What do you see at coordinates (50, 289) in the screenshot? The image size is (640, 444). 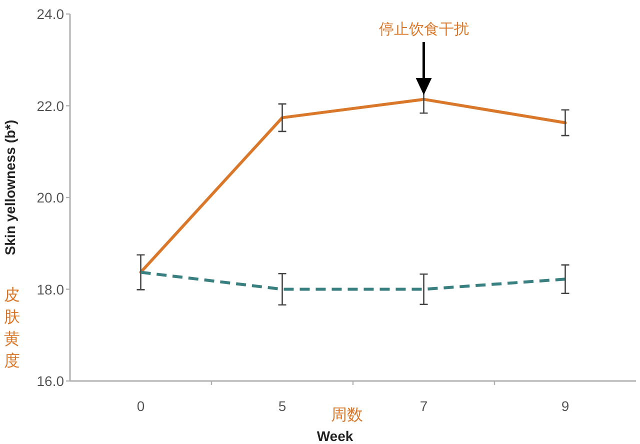 I see `y-tick-label: 18.0` at bounding box center [50, 289].